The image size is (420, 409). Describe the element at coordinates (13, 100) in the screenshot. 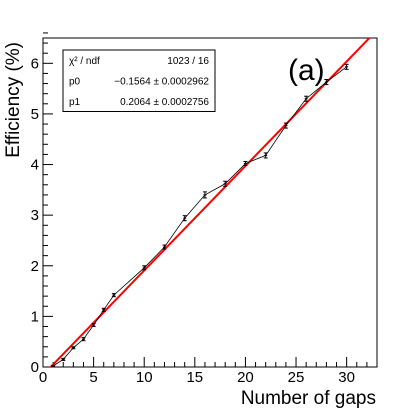

I see `y-axis-title: Efficiency (%)` at that location.